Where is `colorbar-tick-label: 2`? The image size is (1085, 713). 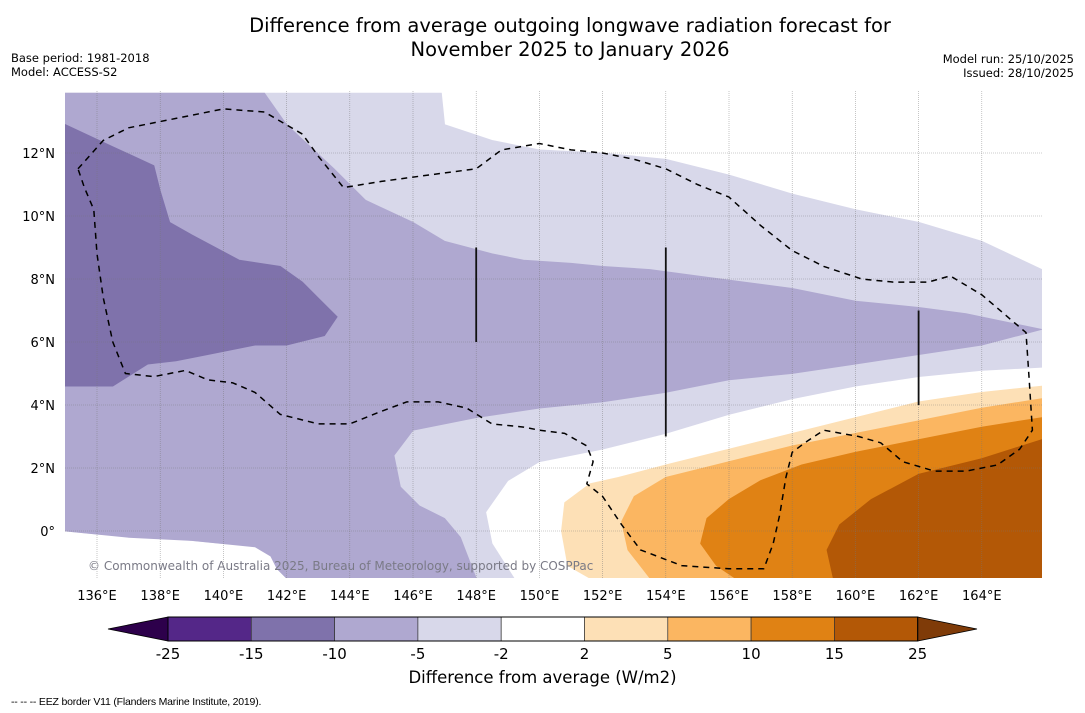
colorbar-tick-label: 2 is located at coordinates (585, 654).